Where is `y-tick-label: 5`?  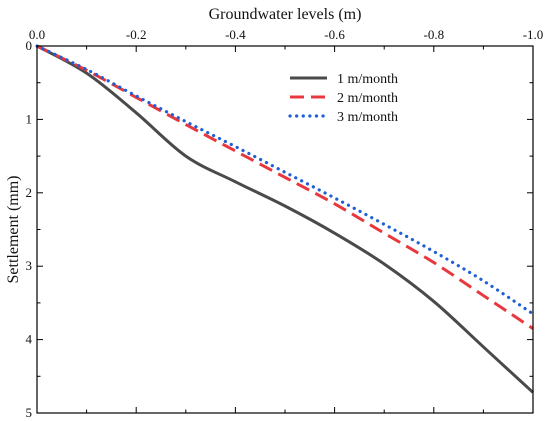
y-tick-label: 5 is located at coordinates (29, 412).